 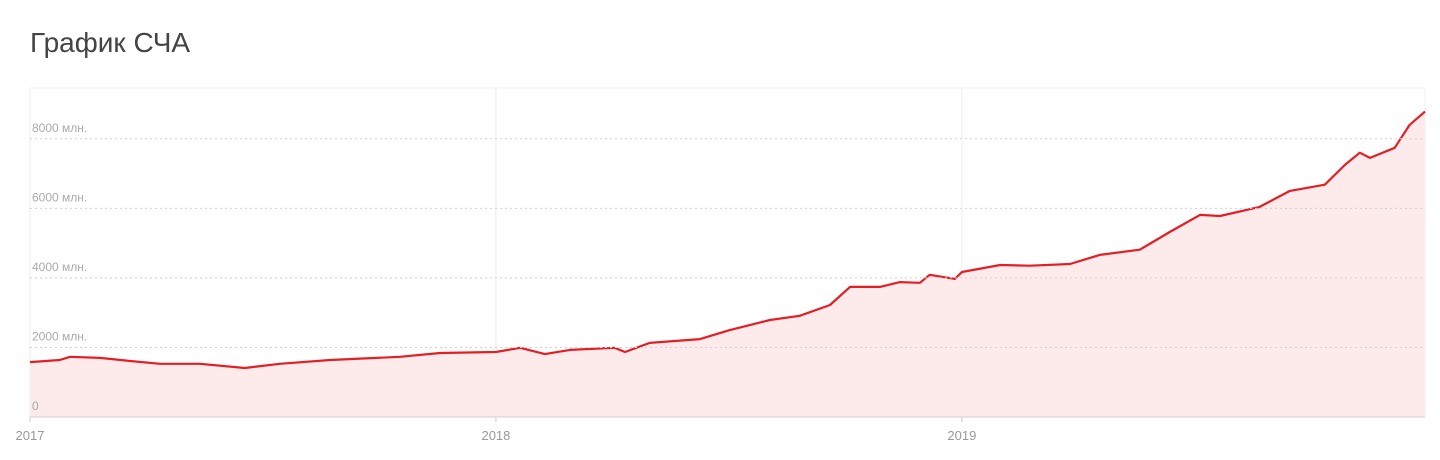 What do you see at coordinates (30, 435) in the screenshot?
I see `x-tick-label: 2017` at bounding box center [30, 435].